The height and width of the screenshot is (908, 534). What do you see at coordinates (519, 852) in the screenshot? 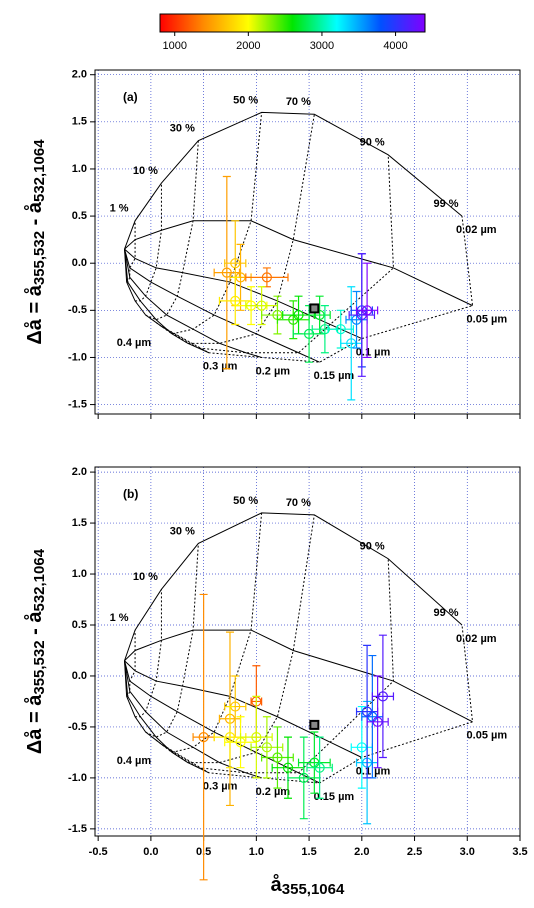
I see `x-tick-label: 3.5` at bounding box center [519, 852].